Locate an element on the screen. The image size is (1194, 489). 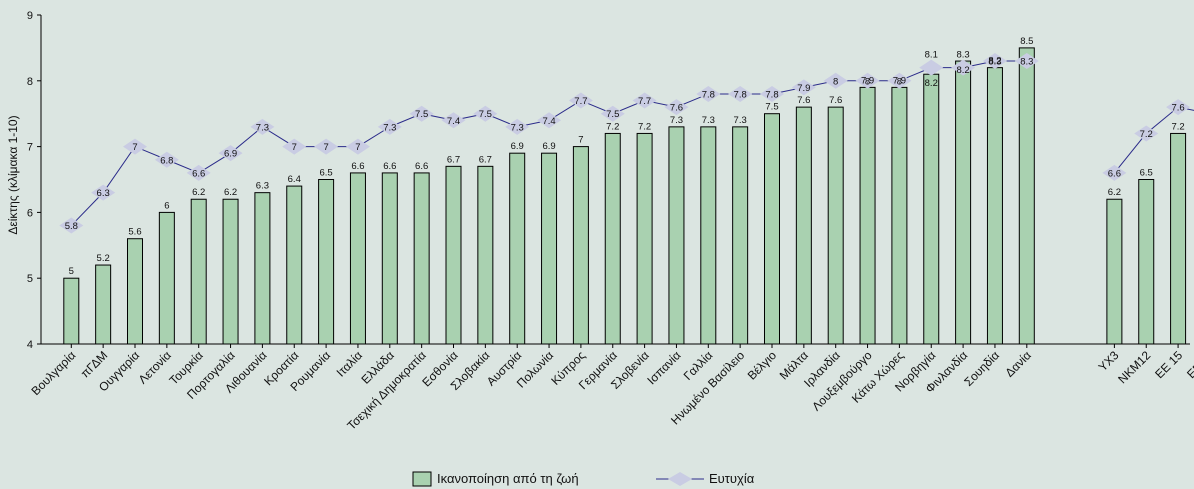
y-tick-label: 4 is located at coordinates (30, 345).